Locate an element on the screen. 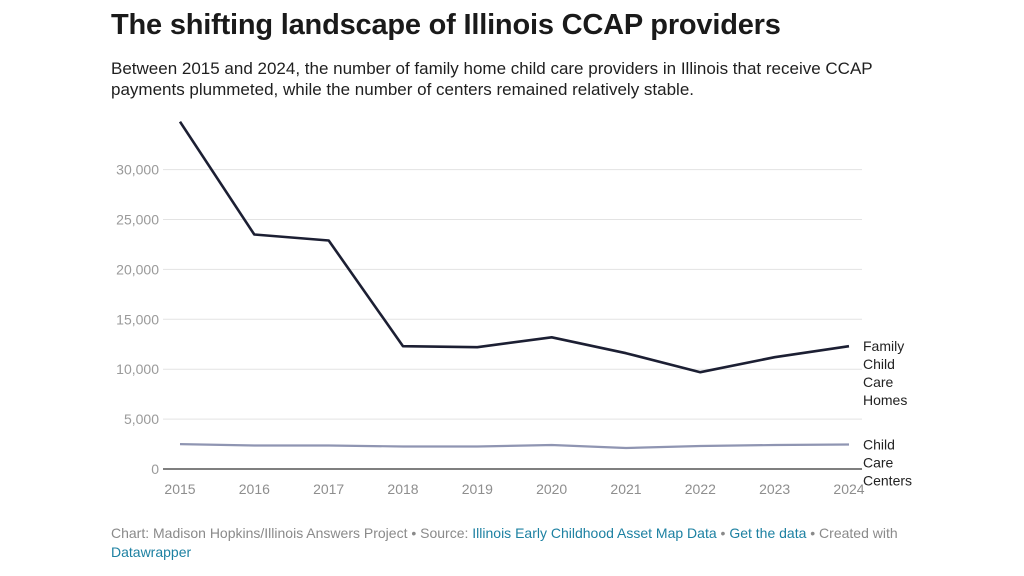  series-label-family-homes: Homes is located at coordinates (885, 400).